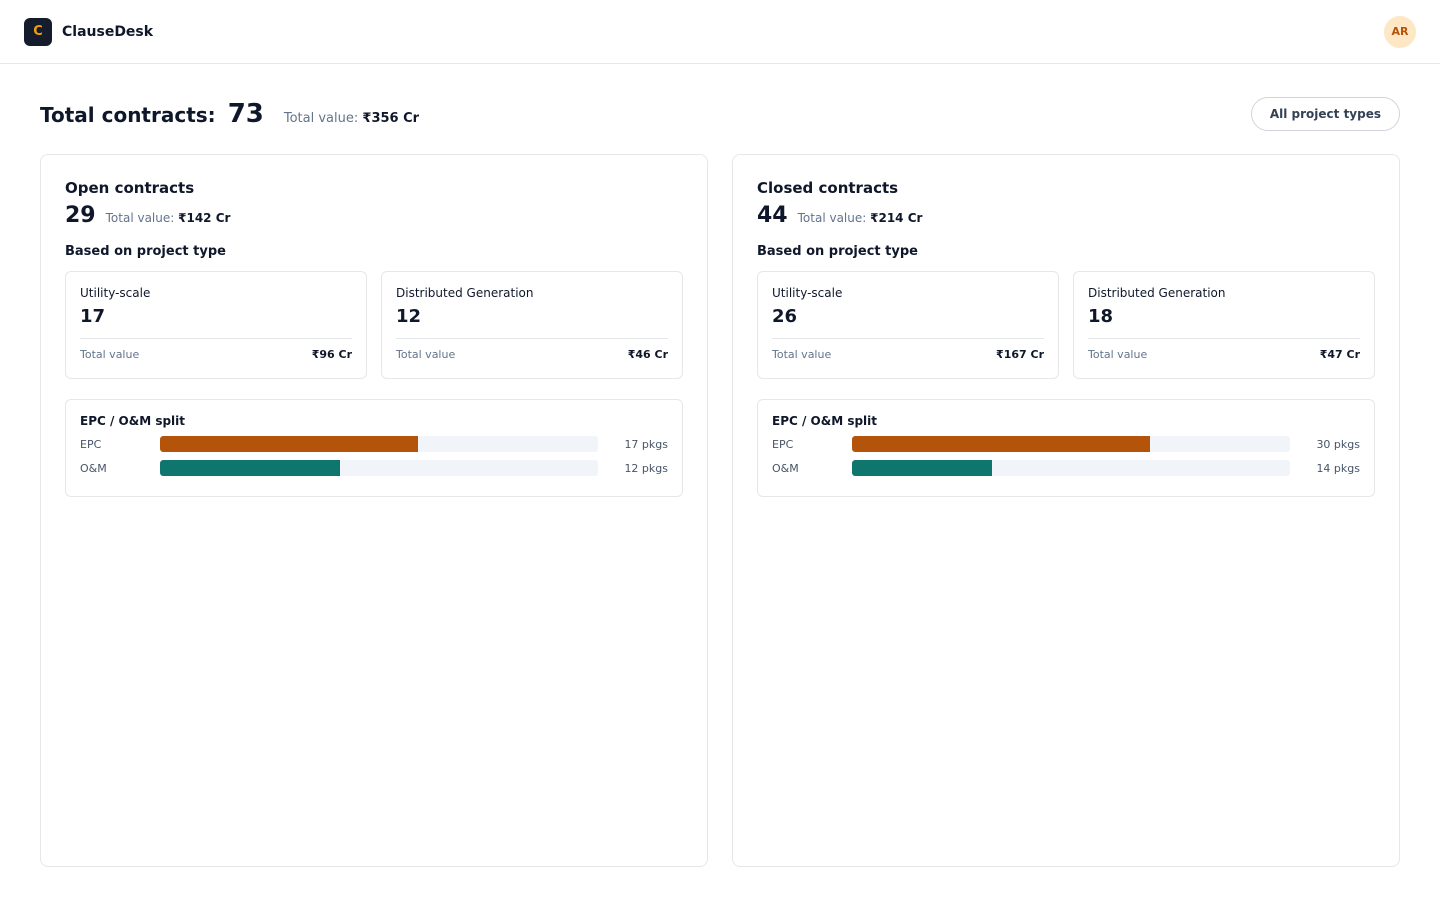 The image size is (1440, 900). I want to click on type-count: 17, so click(93, 316).